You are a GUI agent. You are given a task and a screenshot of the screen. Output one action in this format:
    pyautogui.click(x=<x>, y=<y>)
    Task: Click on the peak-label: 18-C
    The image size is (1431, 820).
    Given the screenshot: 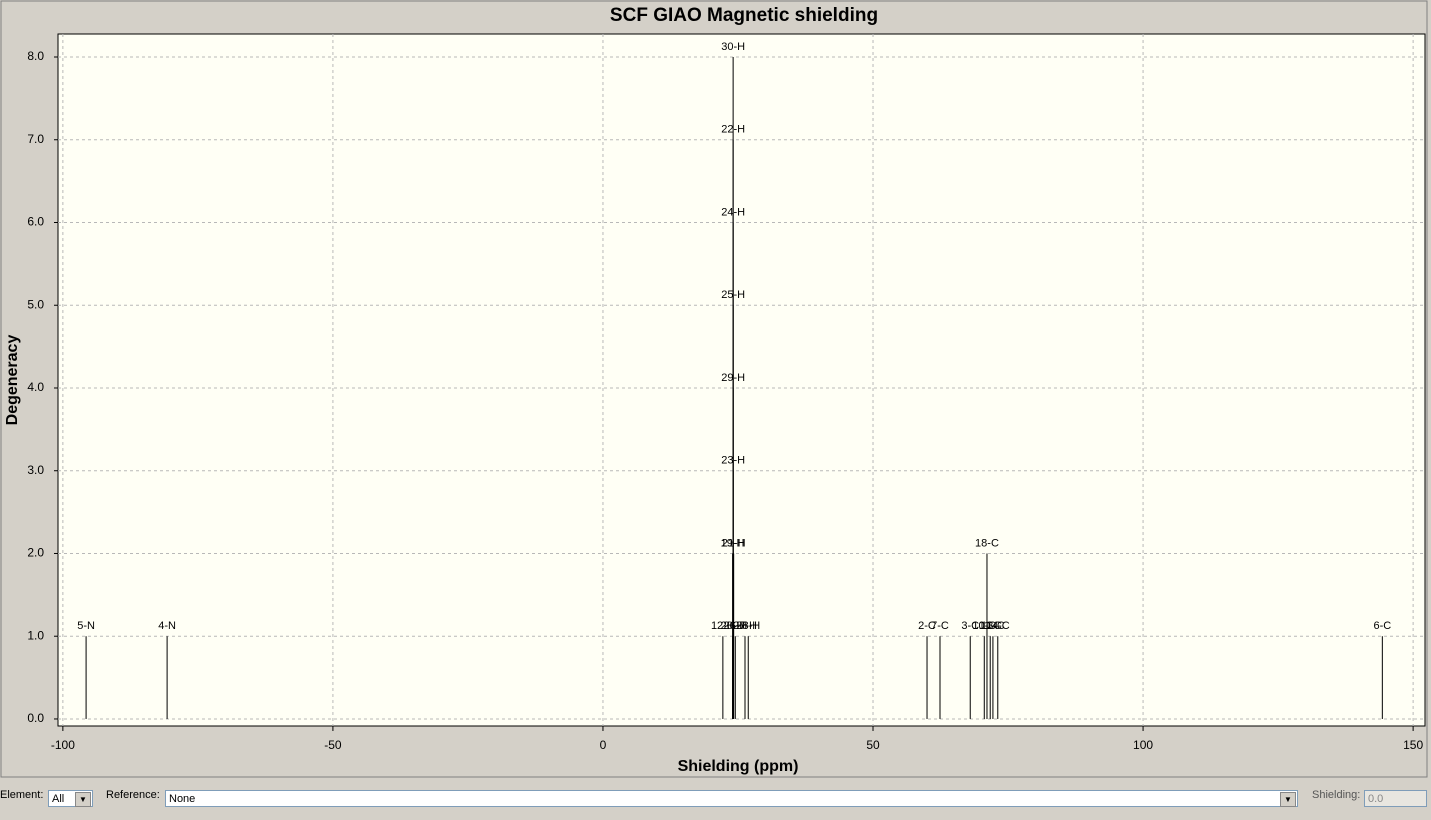 What is the action you would take?
    pyautogui.click(x=987, y=543)
    